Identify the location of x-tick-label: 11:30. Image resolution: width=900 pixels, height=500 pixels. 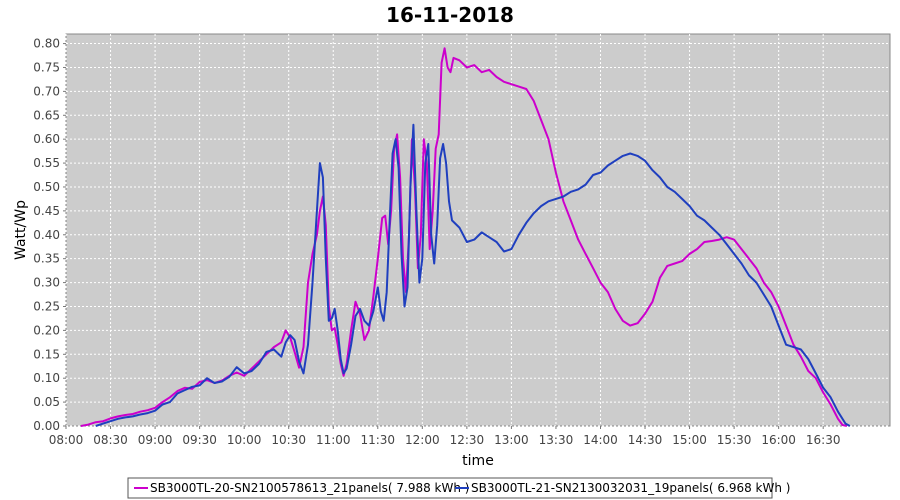
(377, 440).